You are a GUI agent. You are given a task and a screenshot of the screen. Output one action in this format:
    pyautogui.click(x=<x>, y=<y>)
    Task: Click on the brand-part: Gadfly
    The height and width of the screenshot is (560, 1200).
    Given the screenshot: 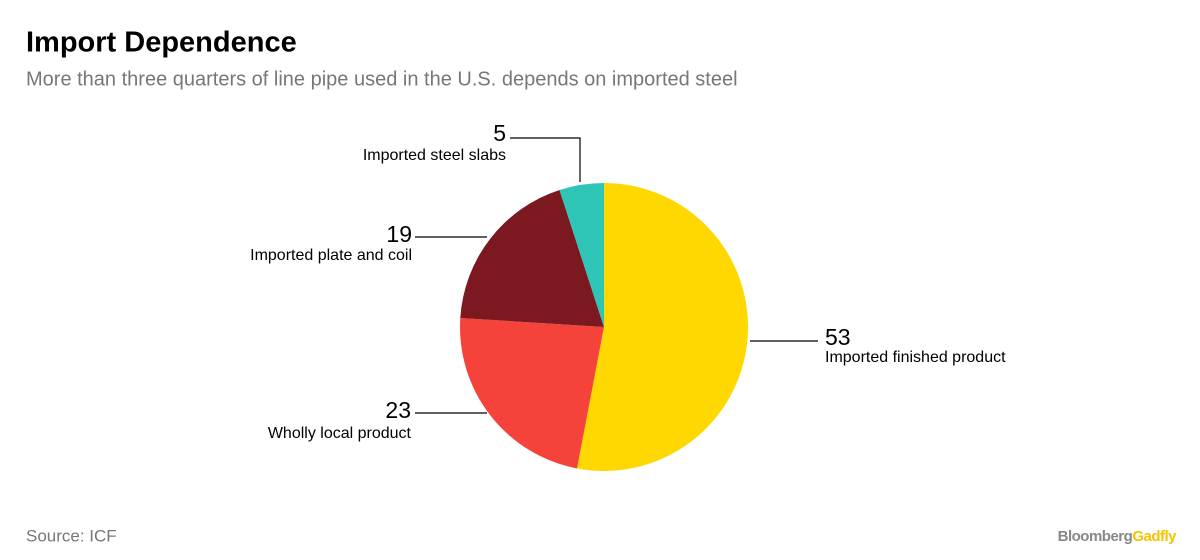 What is the action you would take?
    pyautogui.click(x=1154, y=536)
    